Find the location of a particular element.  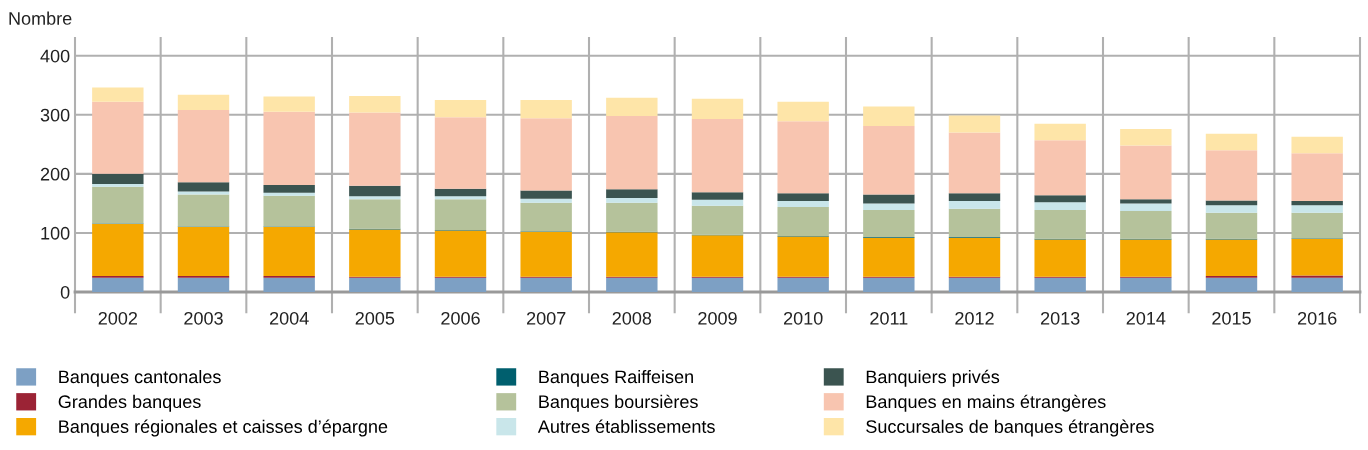

legend-label: Banquiers privés is located at coordinates (933, 378).